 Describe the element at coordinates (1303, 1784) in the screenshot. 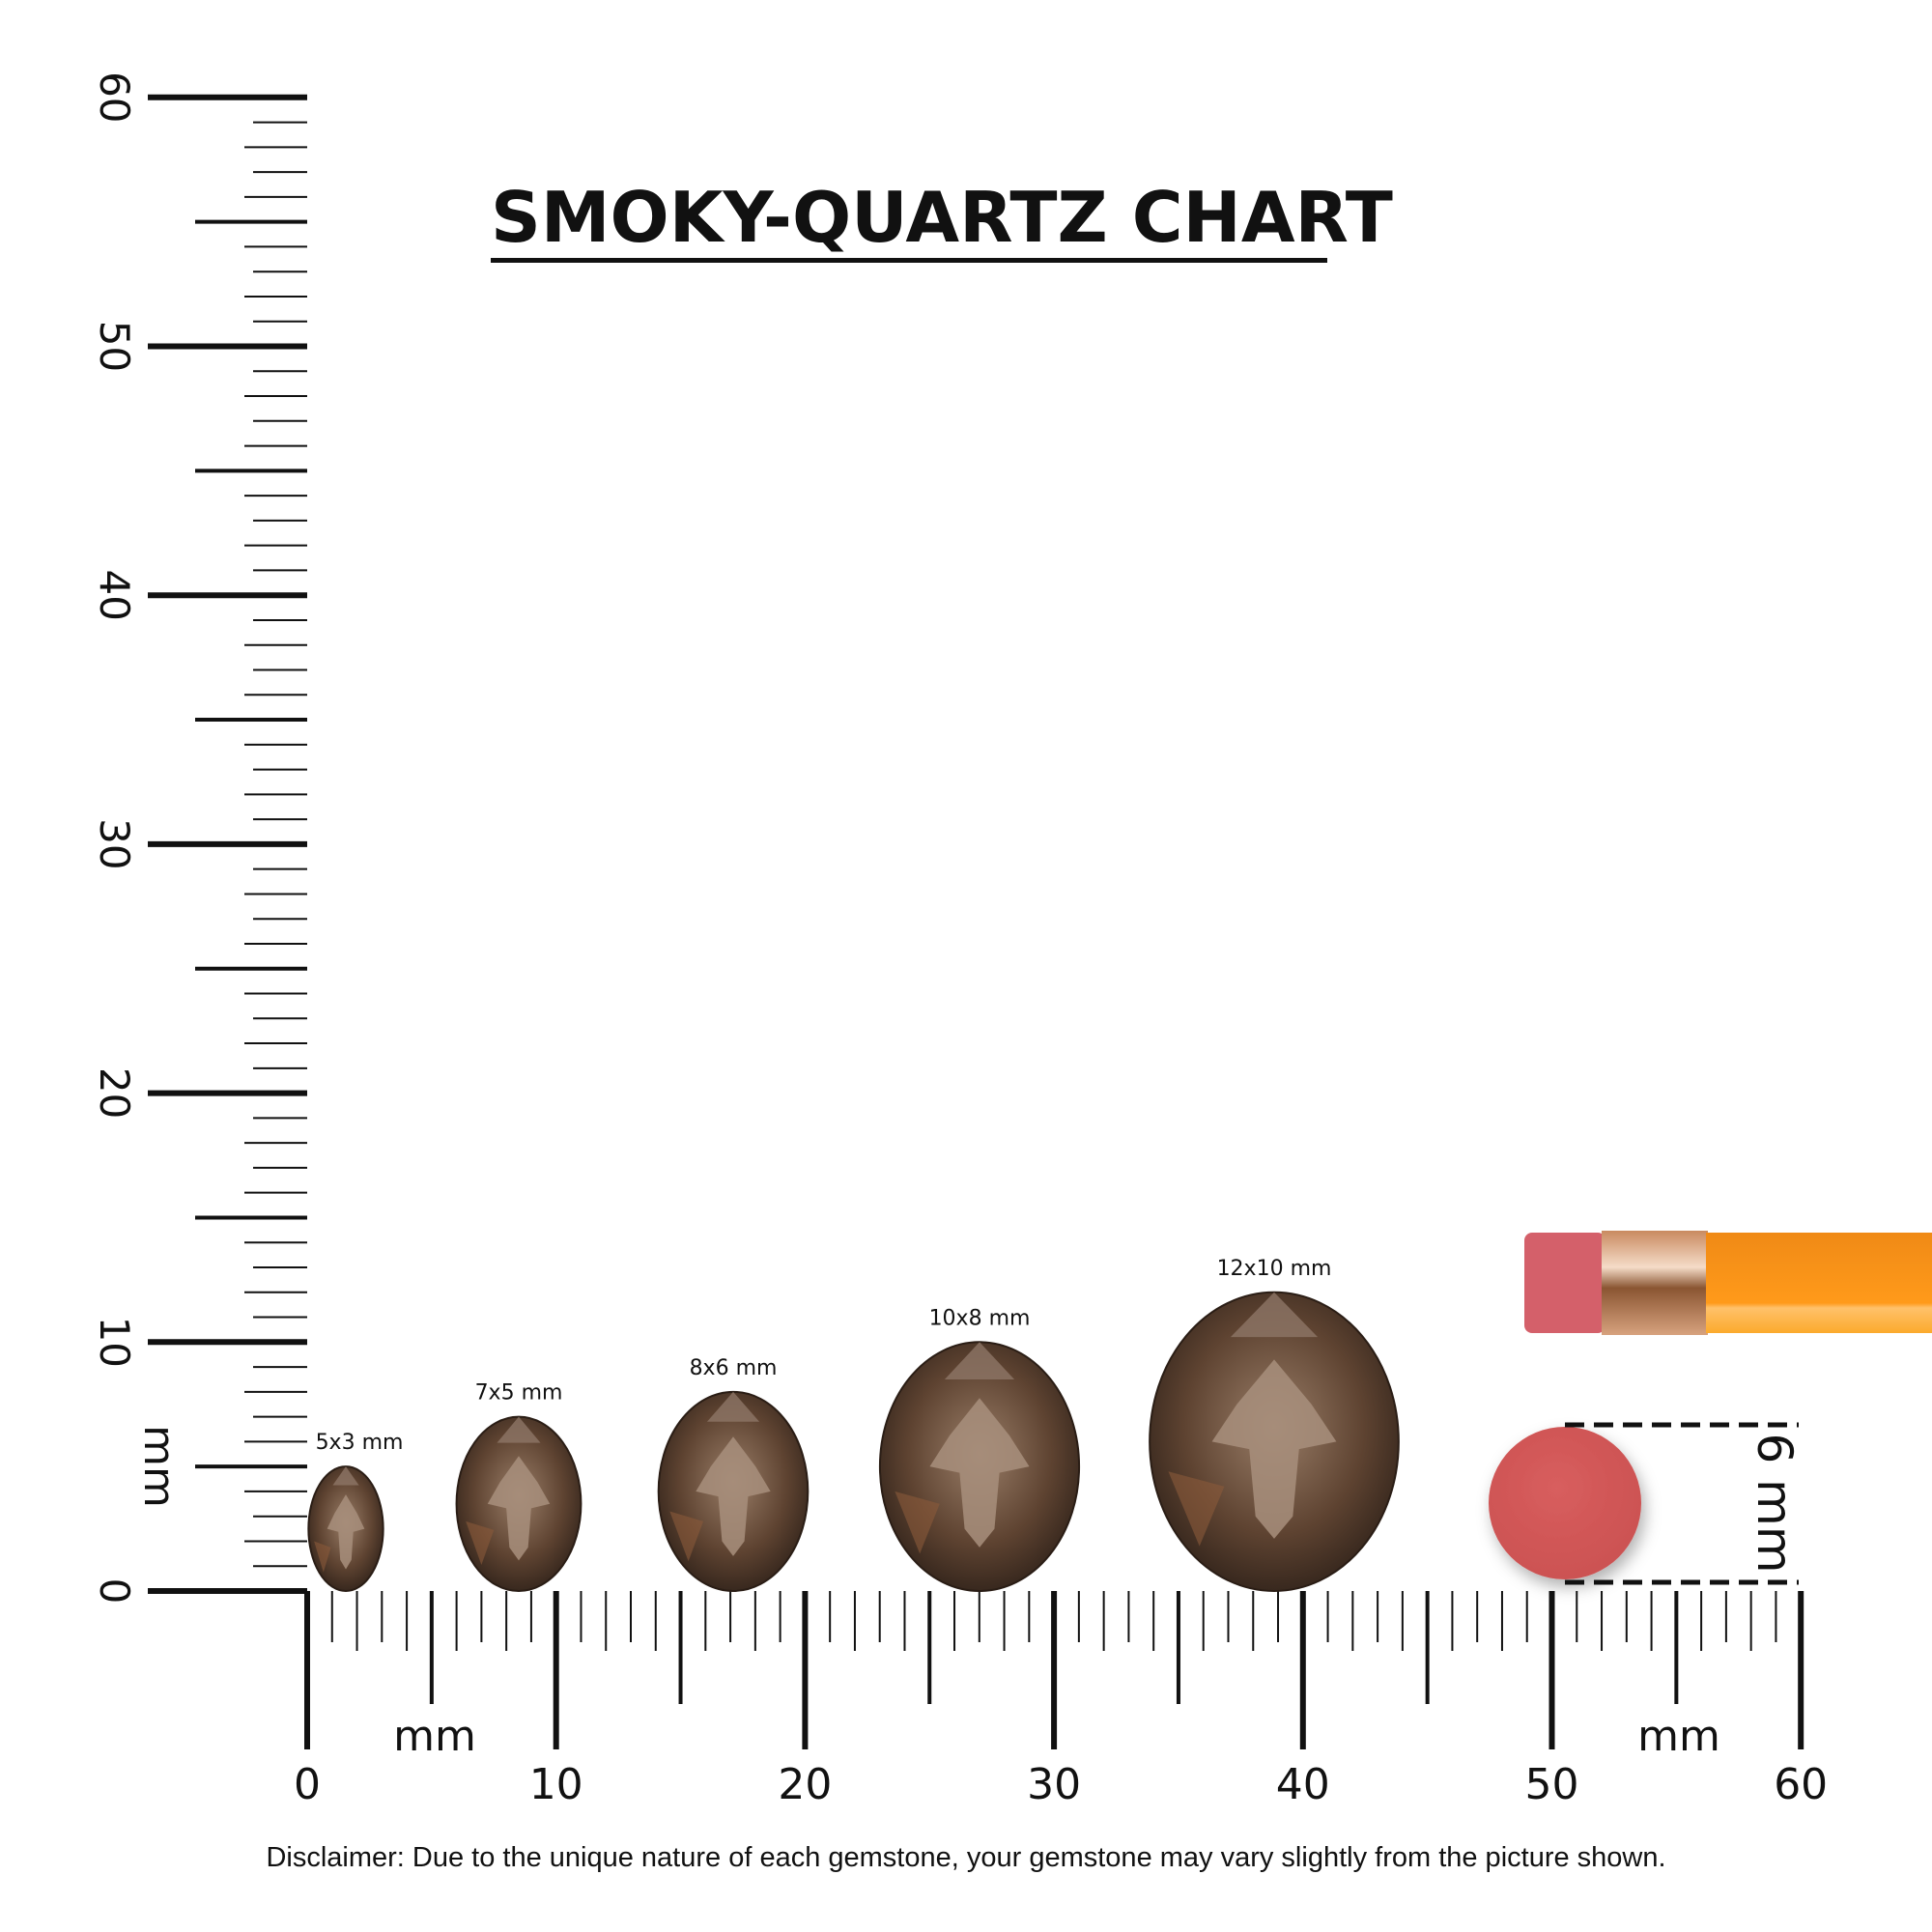

I see `horizontal-tick-label: 40` at that location.